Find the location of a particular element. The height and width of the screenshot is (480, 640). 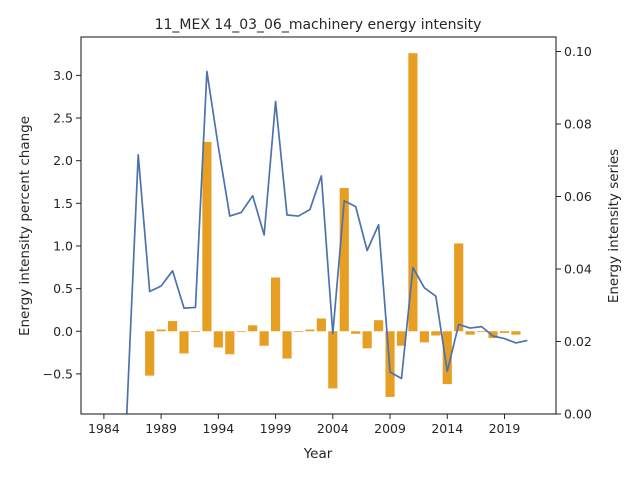

x-tick-label: 2009 is located at coordinates (390, 428).